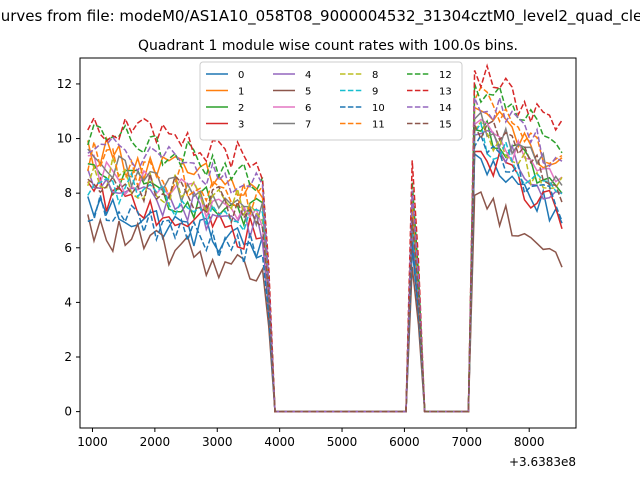 This screenshot has width=640, height=480. What do you see at coordinates (529, 442) in the screenshot?
I see `x-tick-label: 8000` at bounding box center [529, 442].